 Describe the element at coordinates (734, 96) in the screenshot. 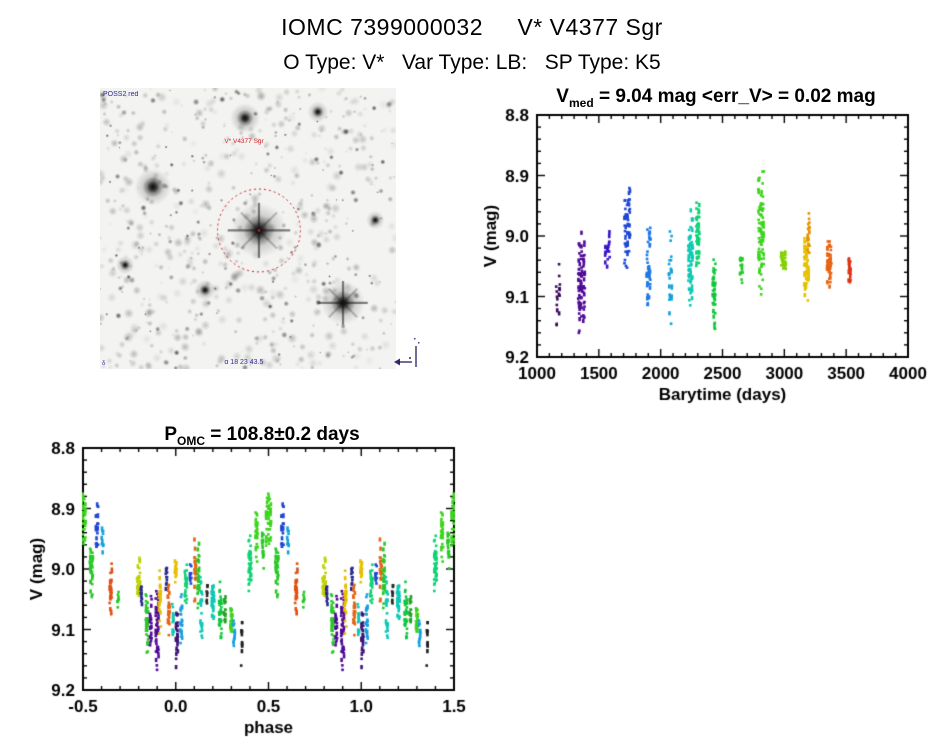

I see `vmed-value-text: = 9.04 mag <err_V> = 0.02 mag` at that location.